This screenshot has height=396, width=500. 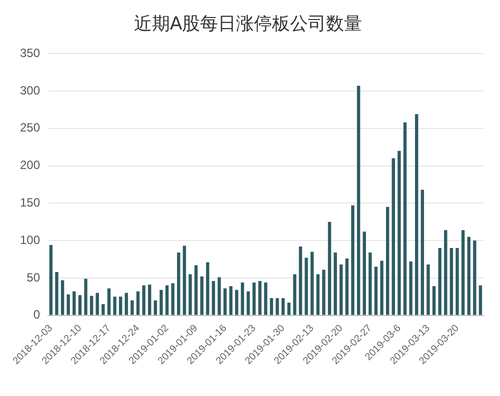 What do you see at coordinates (30, 202) in the screenshot?
I see `y-tick-label: 150` at bounding box center [30, 202].